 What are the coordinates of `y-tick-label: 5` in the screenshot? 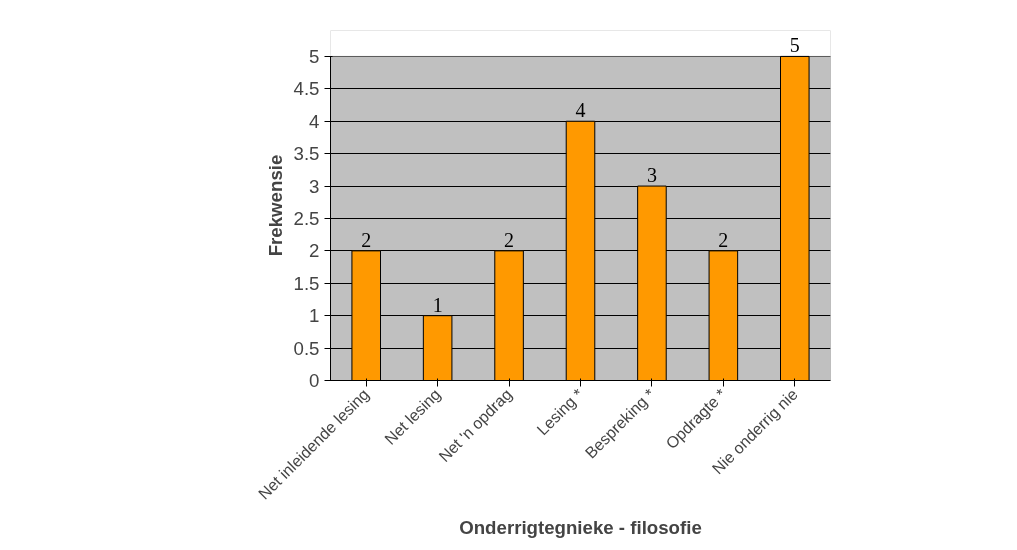 It's located at (314, 56).